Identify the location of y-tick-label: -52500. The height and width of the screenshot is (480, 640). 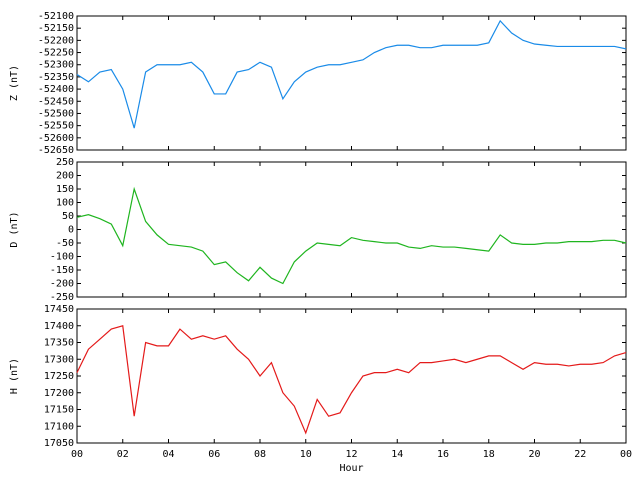
(56, 113).